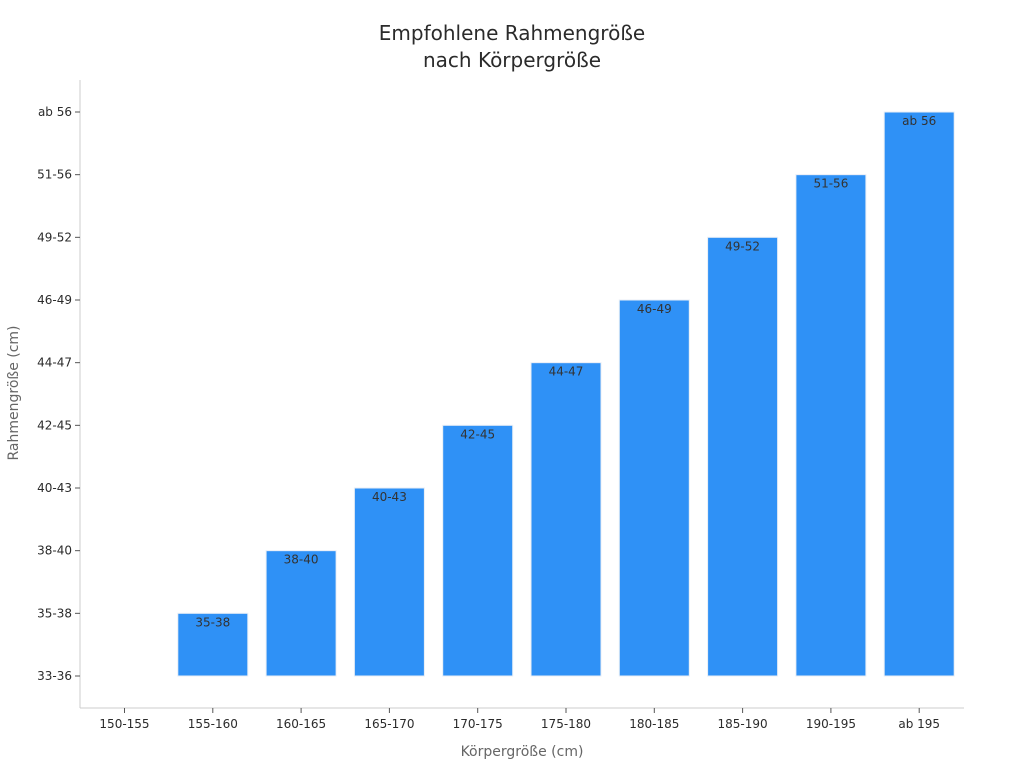 The width and height of the screenshot is (1024, 768). Describe the element at coordinates (212, 622) in the screenshot. I see `bar-value-label: 35-38` at that location.